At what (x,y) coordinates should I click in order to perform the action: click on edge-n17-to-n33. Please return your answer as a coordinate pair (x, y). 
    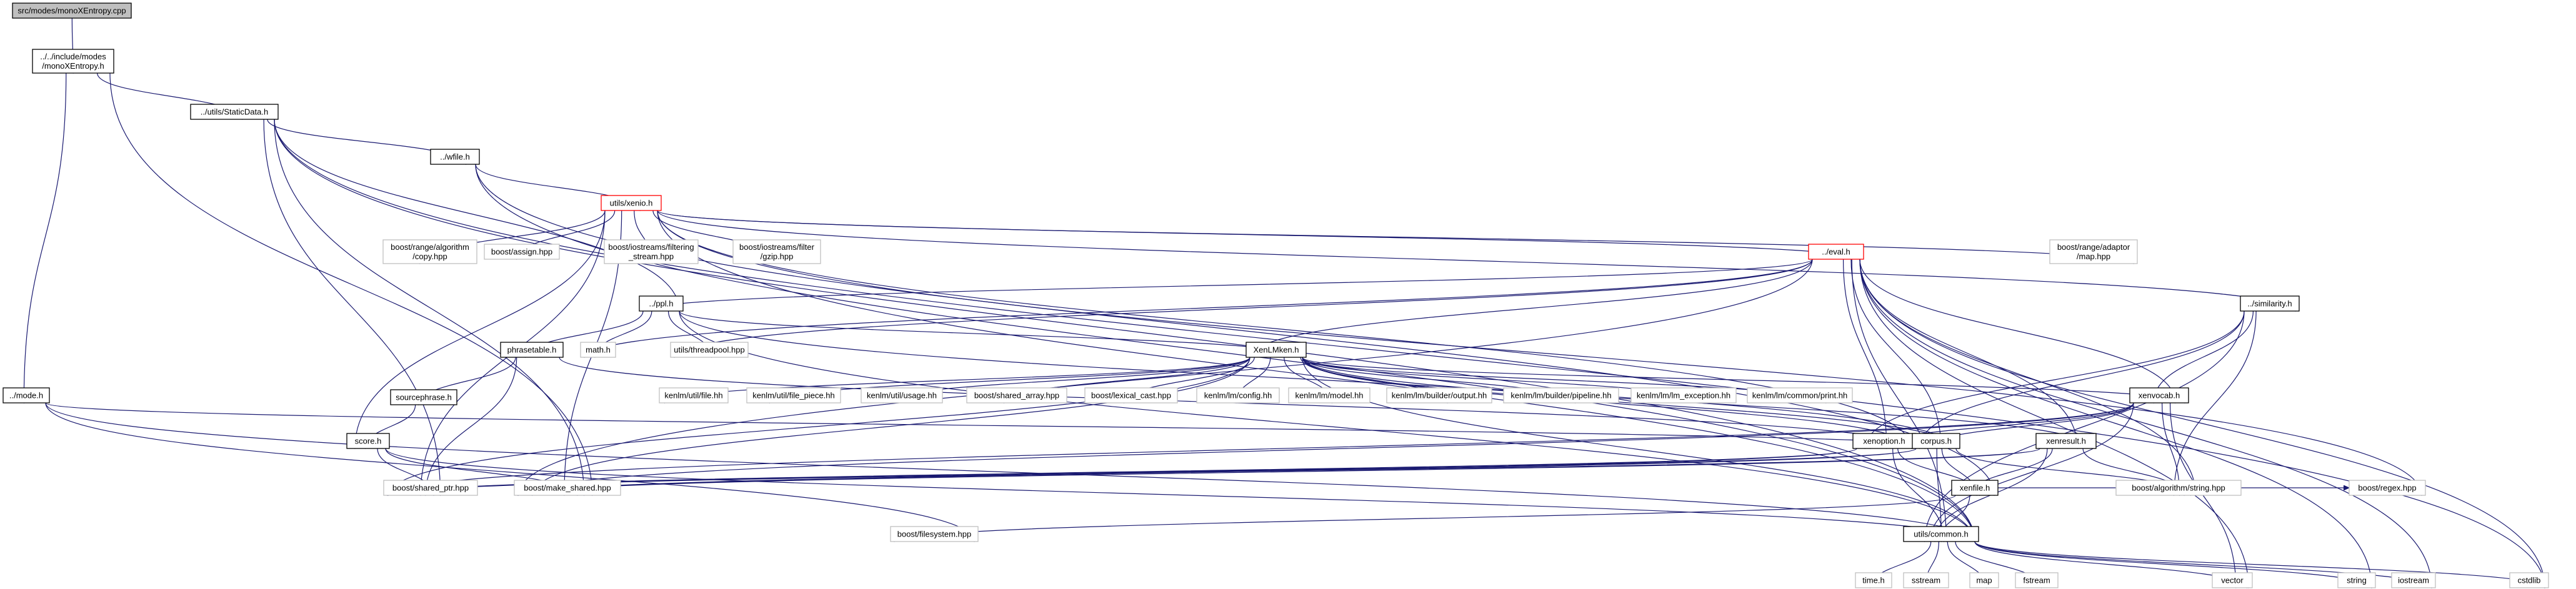
    Looking at the image, I should click on (2082, 379).